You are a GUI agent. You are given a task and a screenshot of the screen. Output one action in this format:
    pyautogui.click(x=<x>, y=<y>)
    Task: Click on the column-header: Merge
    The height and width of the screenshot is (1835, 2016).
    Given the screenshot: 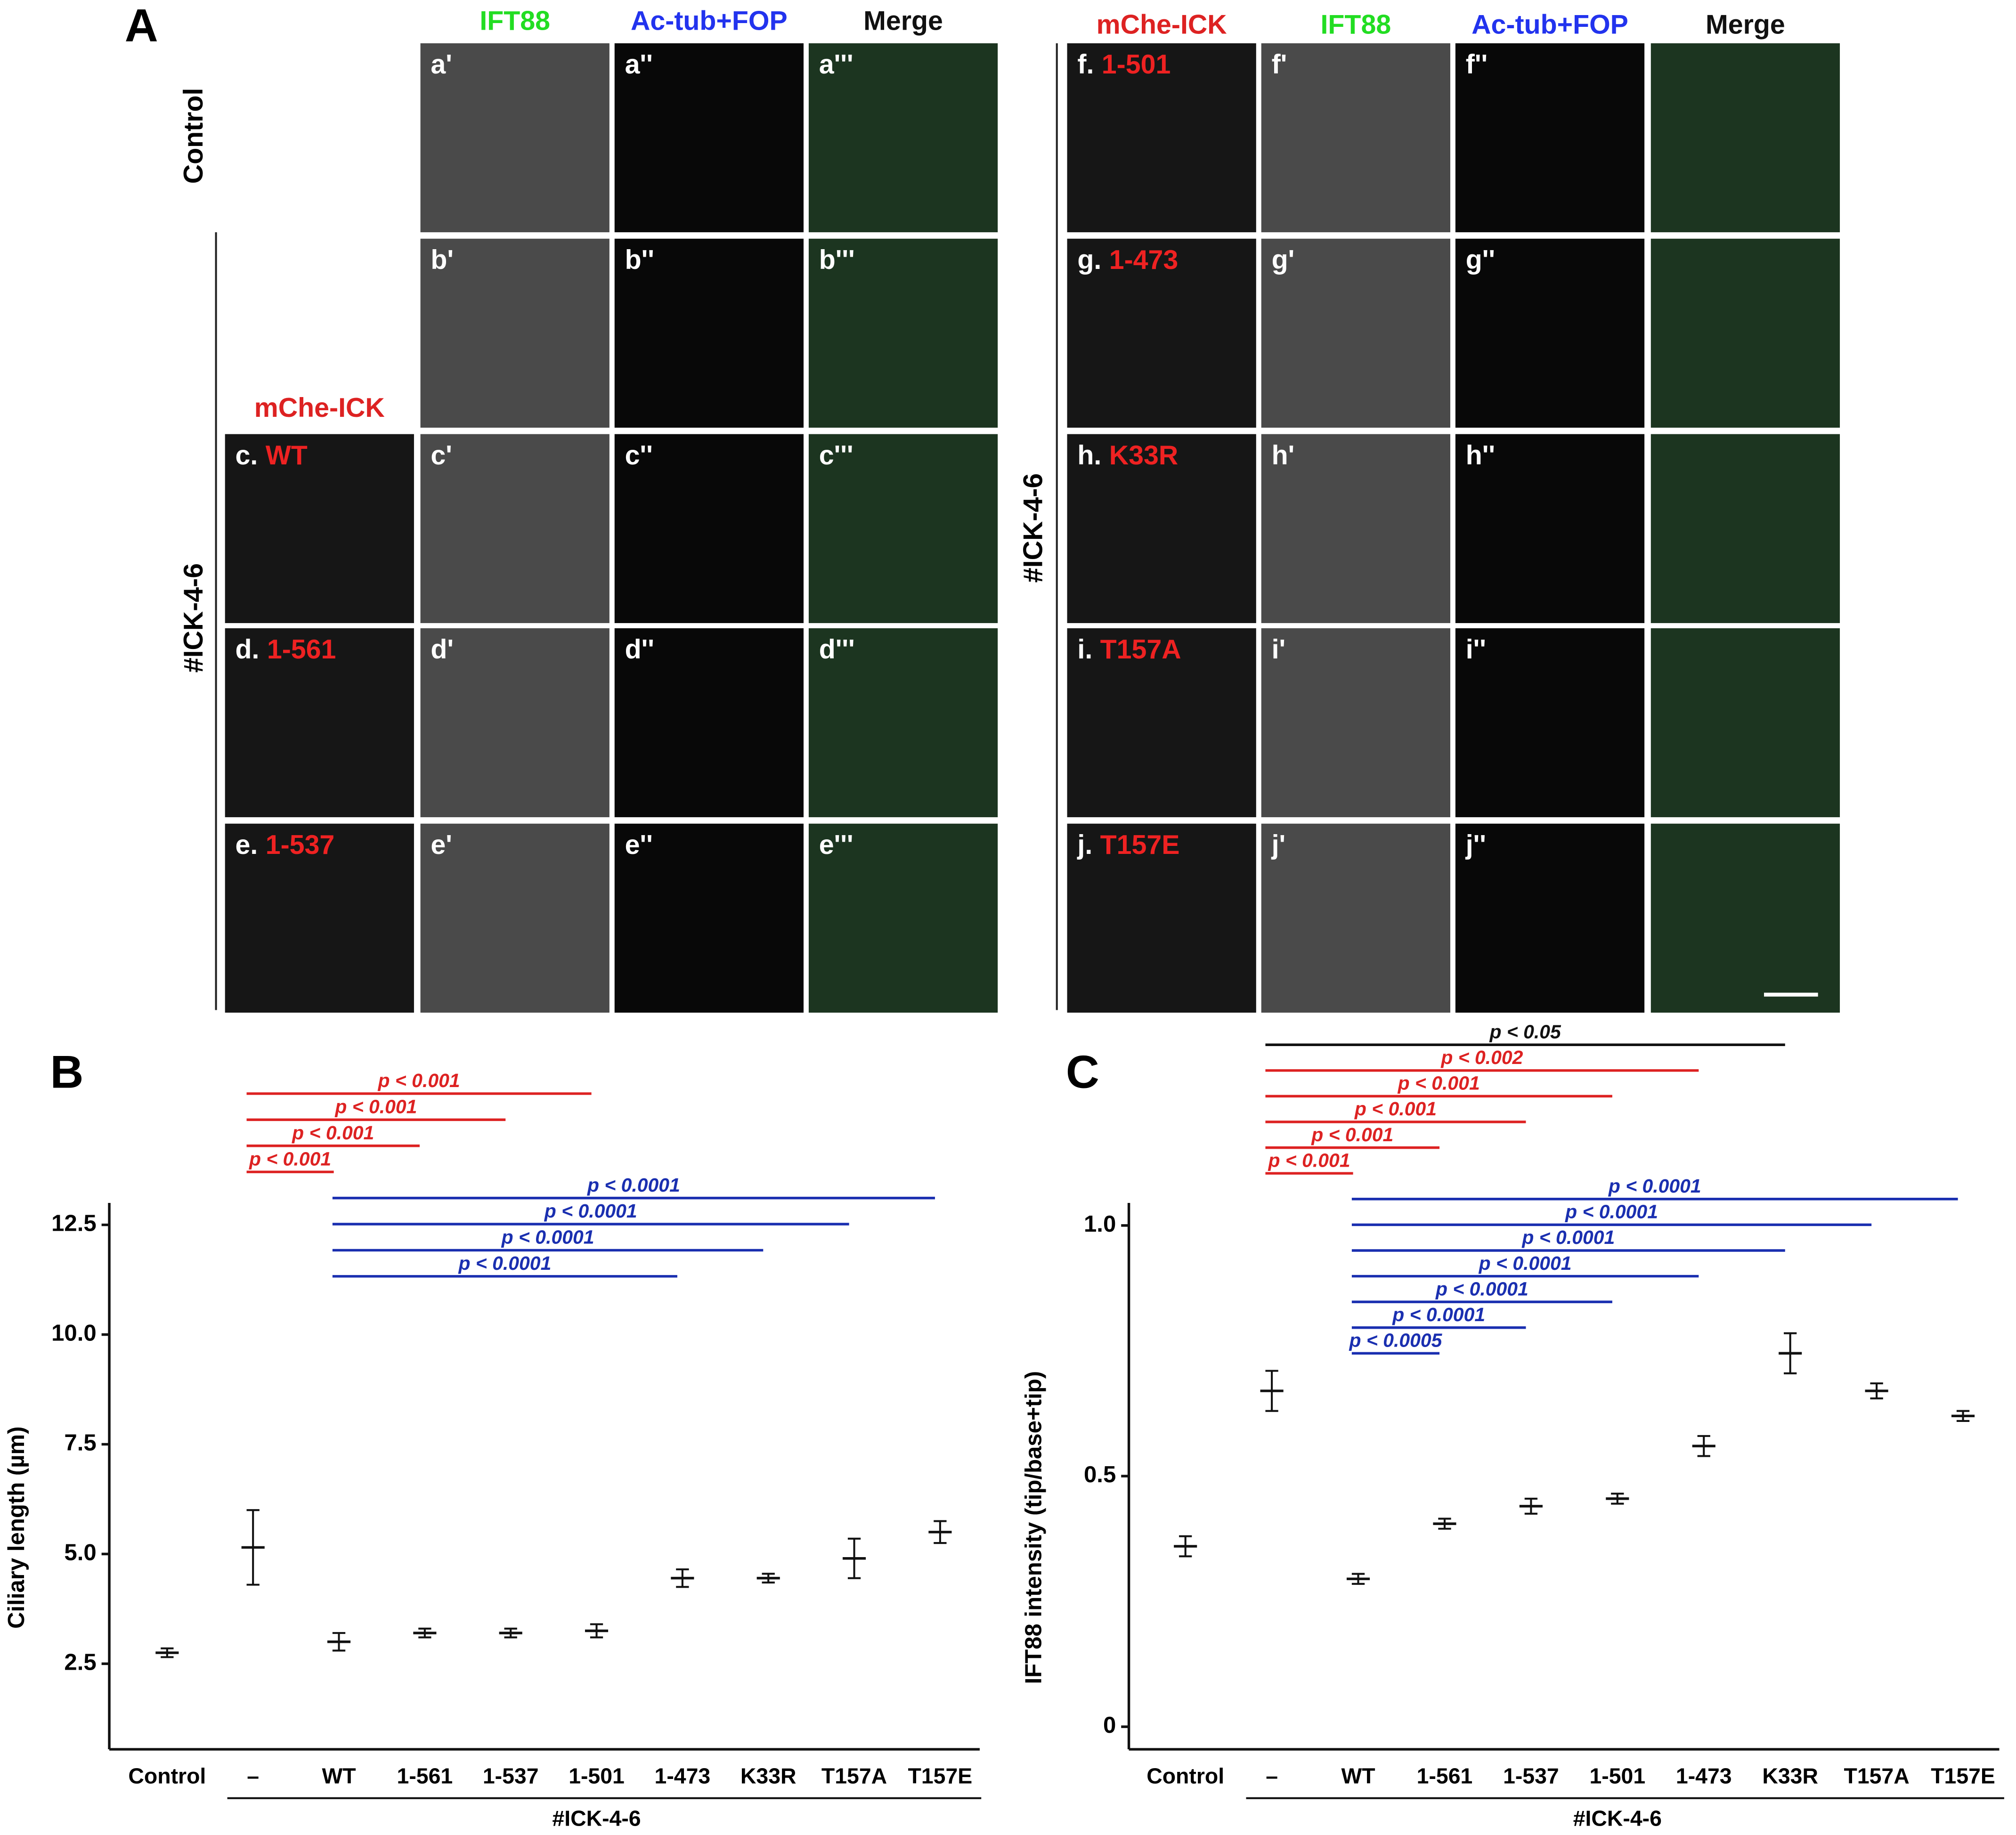 What is the action you would take?
    pyautogui.click(x=903, y=21)
    